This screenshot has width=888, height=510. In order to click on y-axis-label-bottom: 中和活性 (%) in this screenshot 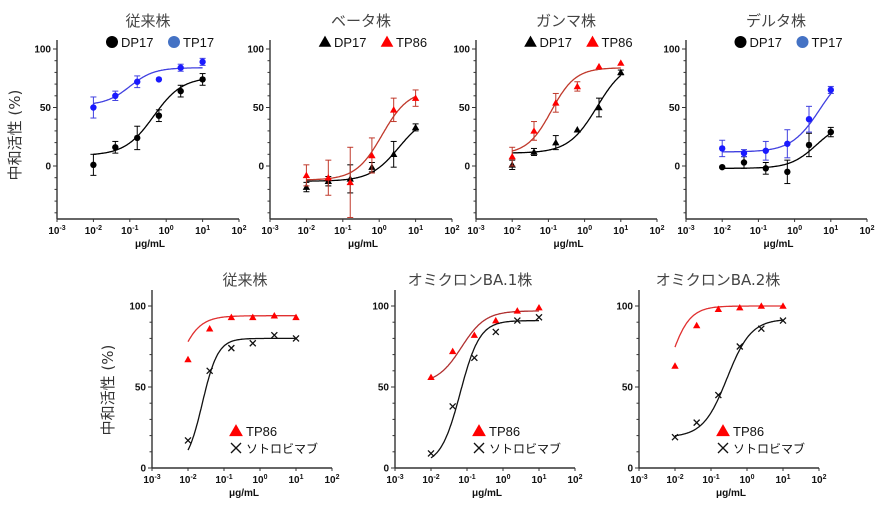, I will do `click(108, 390)`.